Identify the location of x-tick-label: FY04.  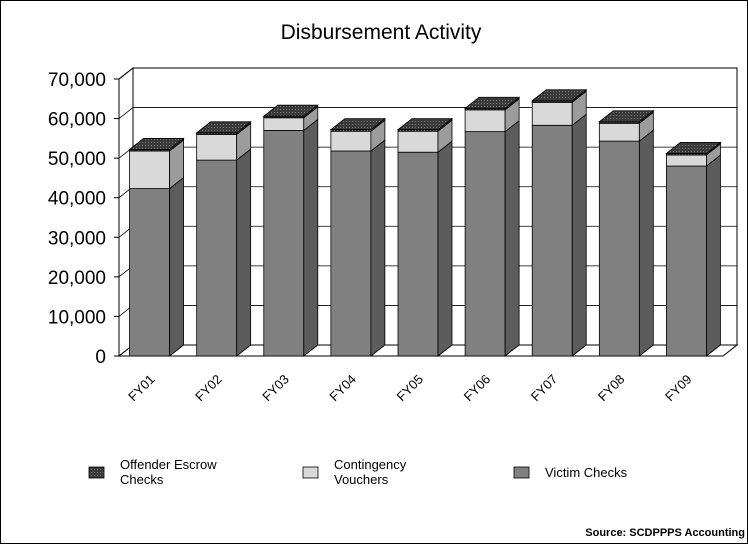
(342, 388).